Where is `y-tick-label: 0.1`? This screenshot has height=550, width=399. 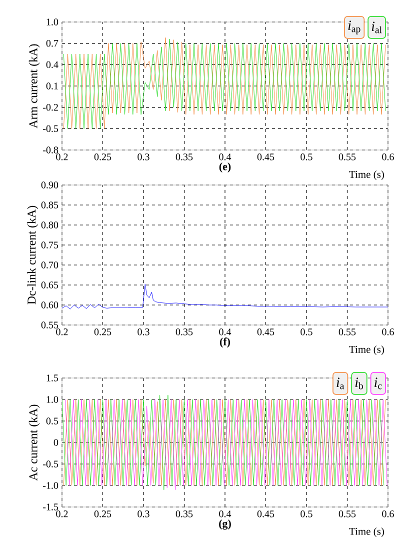
y-tick-label: 0.1 is located at coordinates (52, 86).